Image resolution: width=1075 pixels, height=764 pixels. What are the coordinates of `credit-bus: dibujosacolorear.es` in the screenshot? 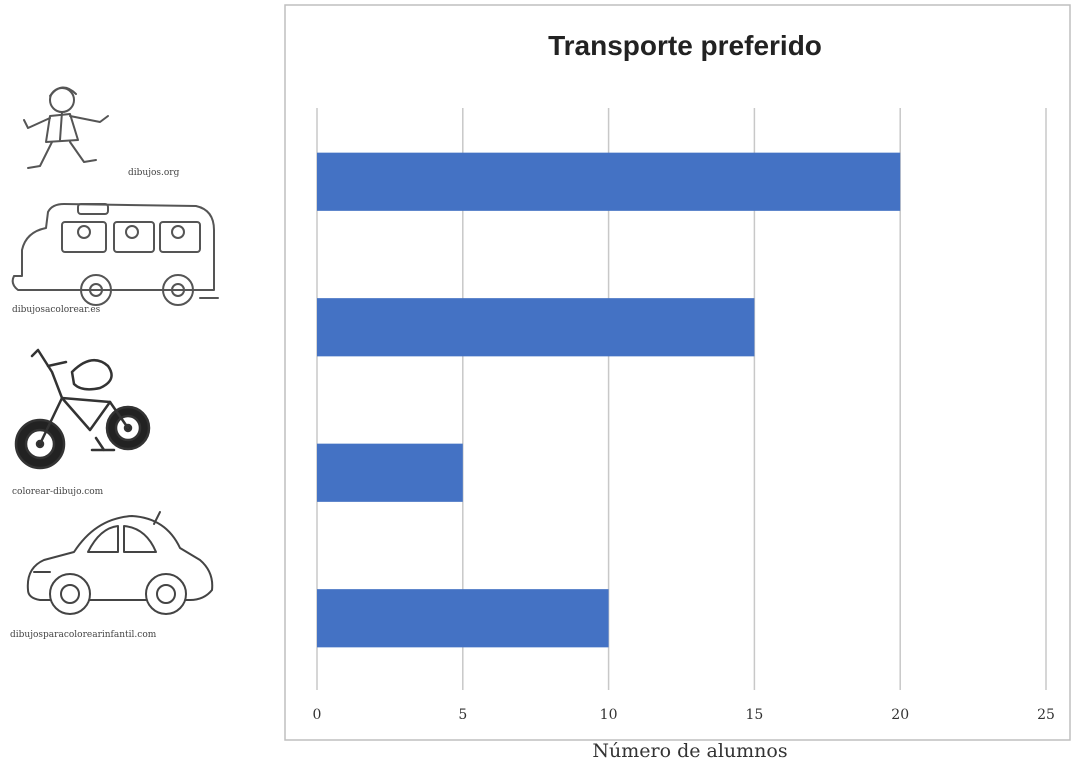 It's located at (56, 310).